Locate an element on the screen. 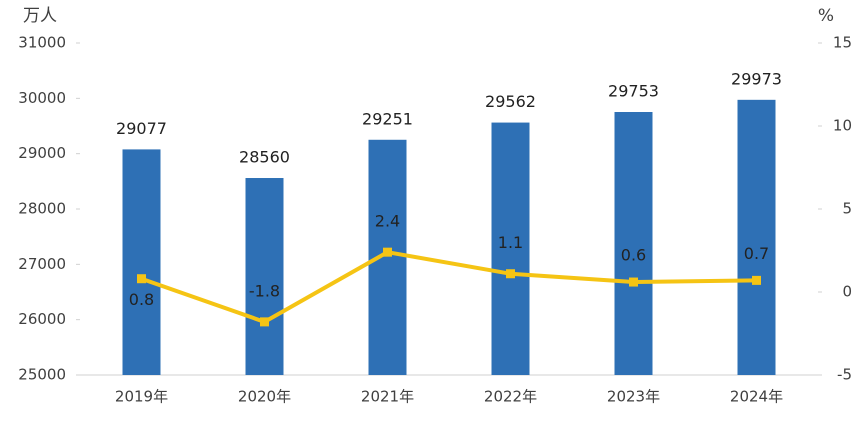  line-value-label: 0.8 is located at coordinates (141, 299).